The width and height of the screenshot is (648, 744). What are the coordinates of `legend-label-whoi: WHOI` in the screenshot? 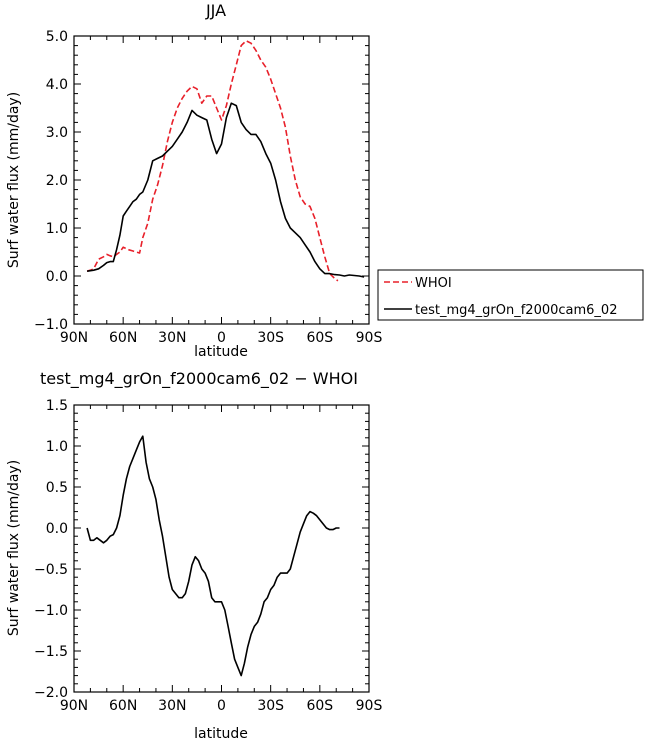 It's located at (433, 283).